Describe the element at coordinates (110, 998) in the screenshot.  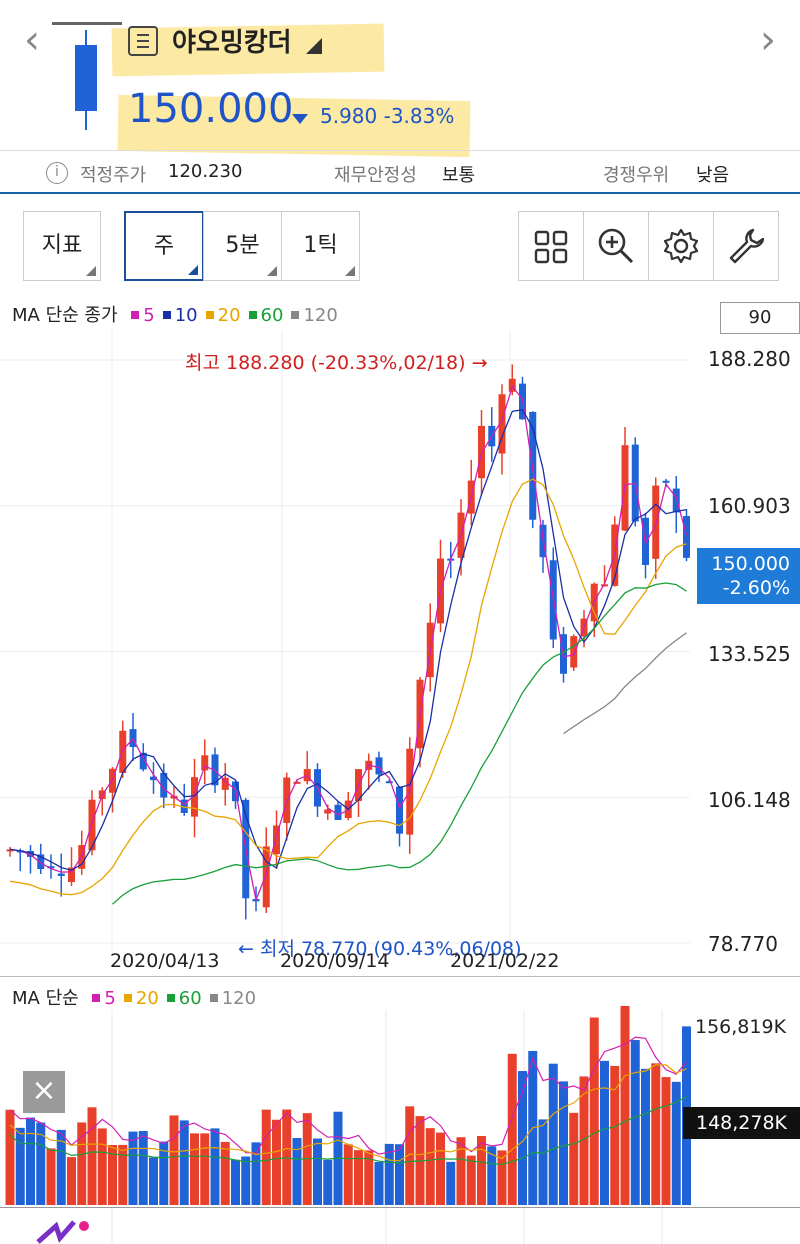
I see `volume-legend-label-5: 5` at that location.